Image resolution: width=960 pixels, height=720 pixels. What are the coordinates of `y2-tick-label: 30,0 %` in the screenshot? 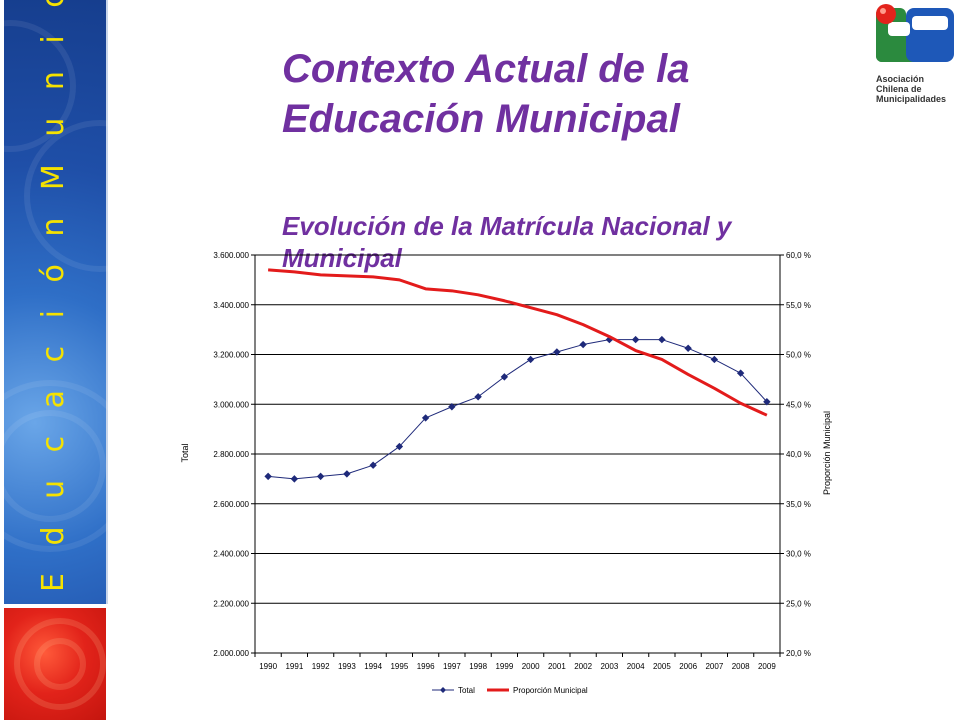 It's located at (798, 554).